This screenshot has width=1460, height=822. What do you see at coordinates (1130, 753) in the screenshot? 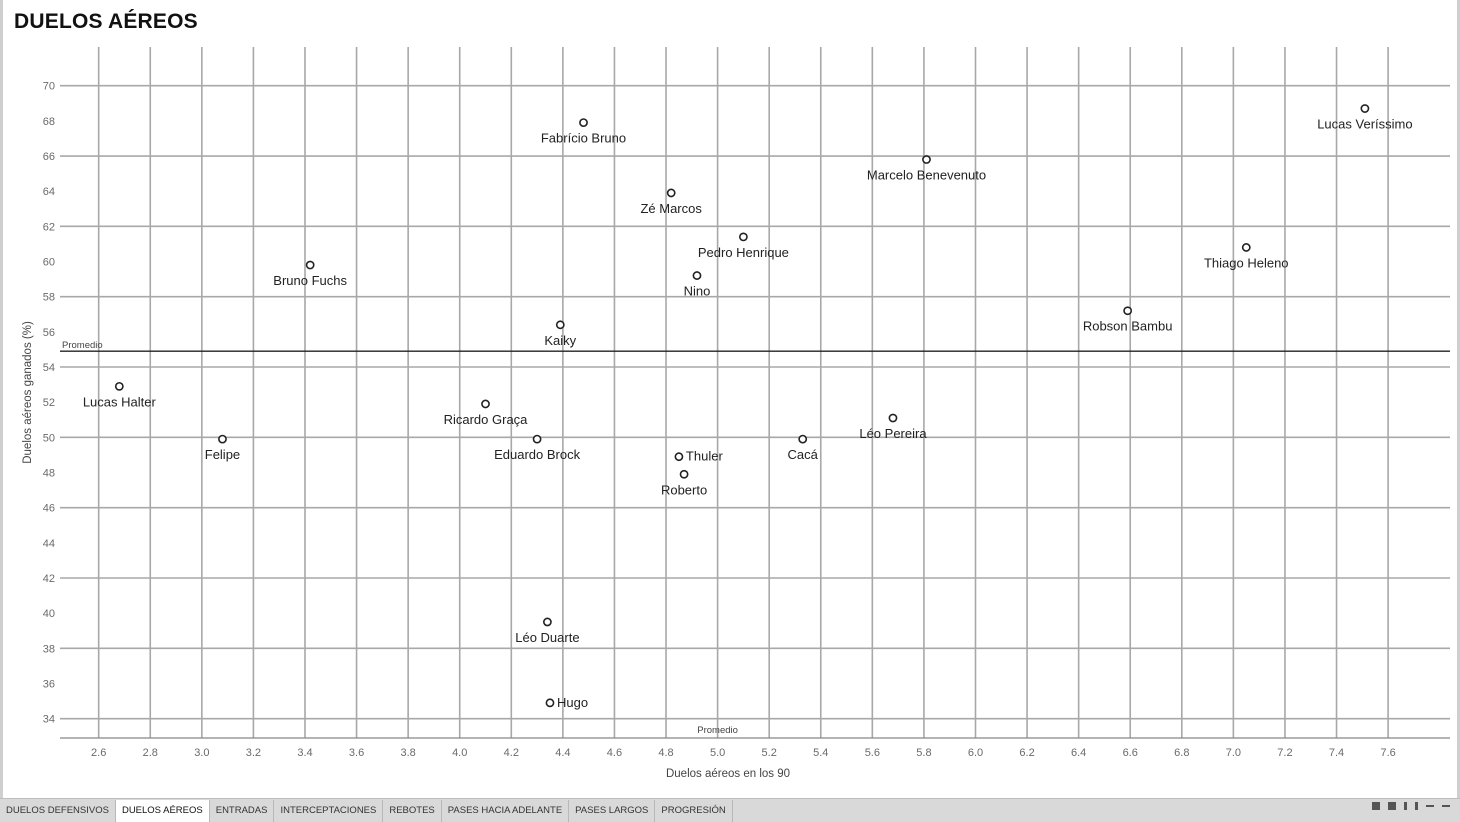
I see `x-tick-label: 6.6` at bounding box center [1130, 753].